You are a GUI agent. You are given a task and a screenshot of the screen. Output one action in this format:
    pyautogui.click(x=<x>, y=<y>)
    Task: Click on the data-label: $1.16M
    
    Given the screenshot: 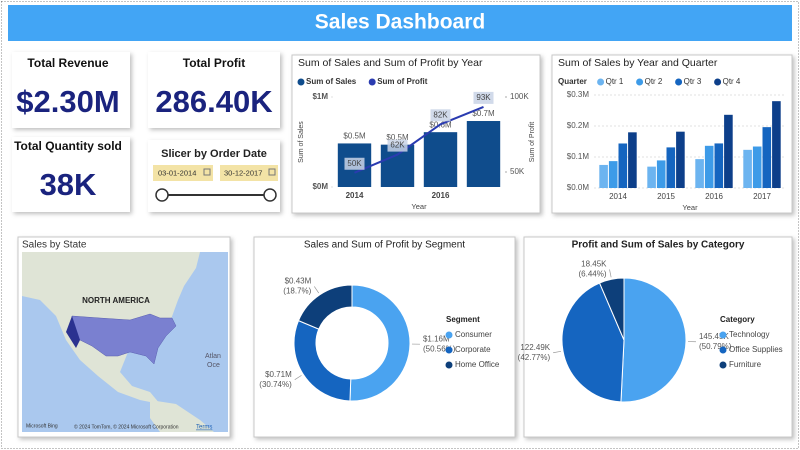 What is the action you would take?
    pyautogui.click(x=436, y=338)
    